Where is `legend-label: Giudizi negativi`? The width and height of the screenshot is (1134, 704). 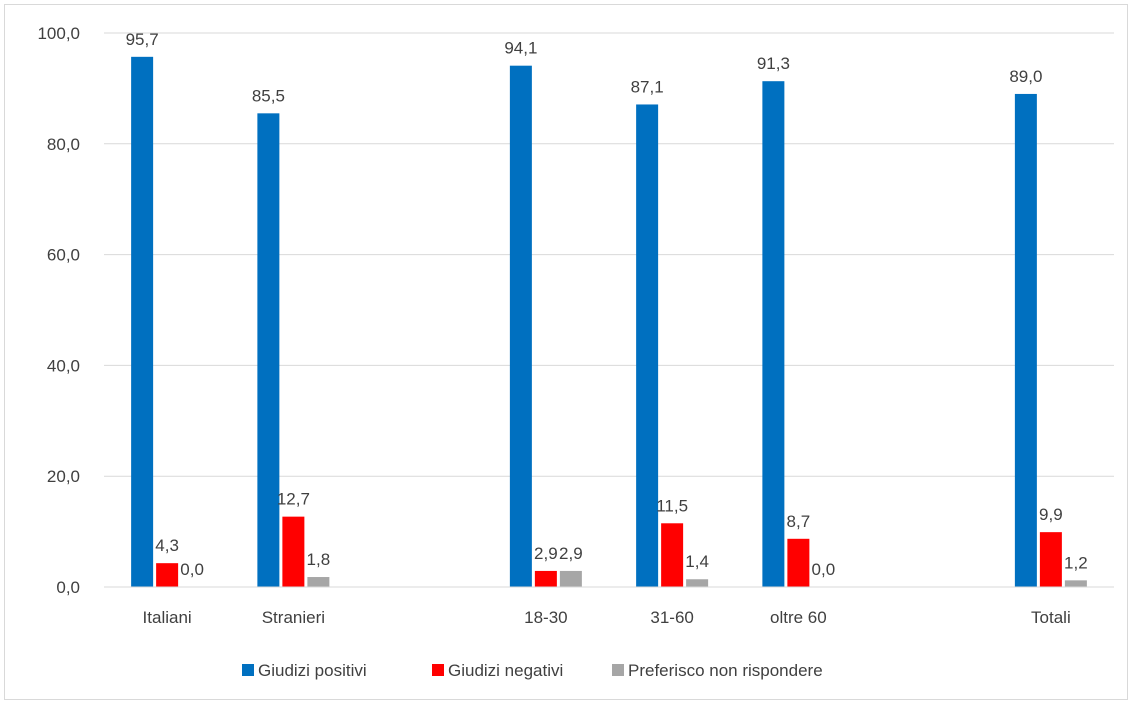 legend-label: Giudizi negativi is located at coordinates (505, 670).